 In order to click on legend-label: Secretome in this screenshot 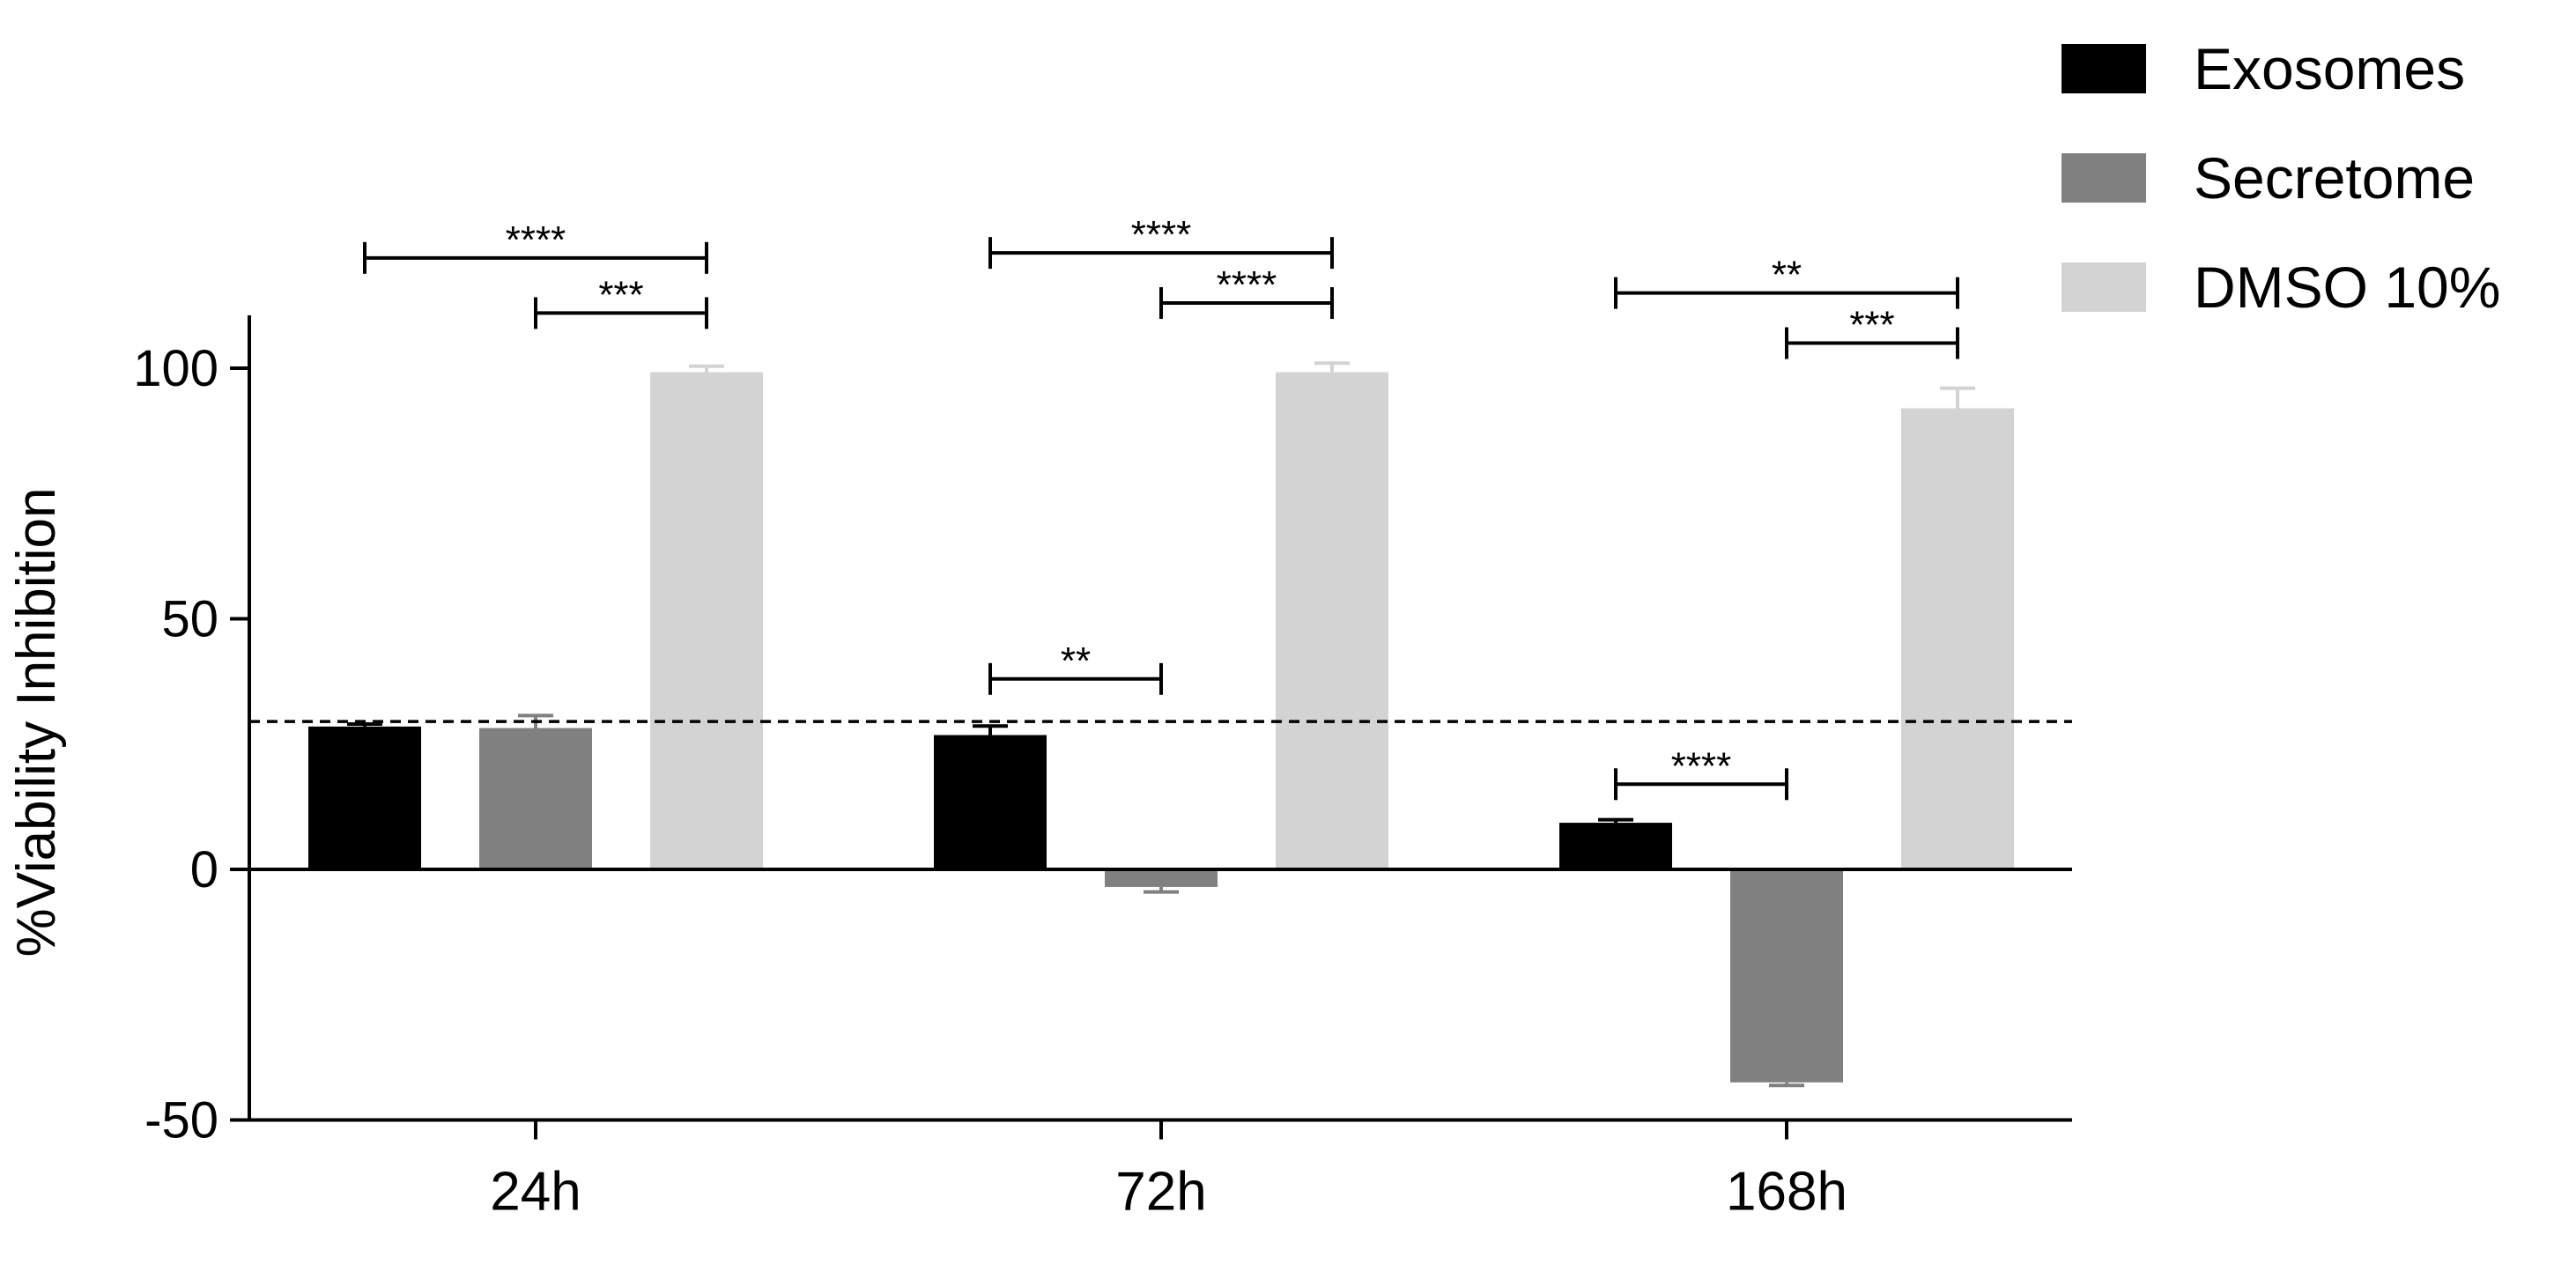, I will do `click(2334, 178)`.